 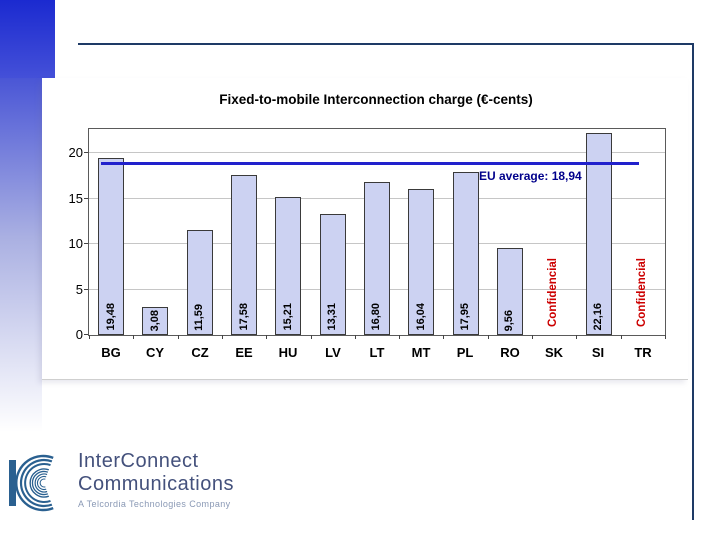 I want to click on y-axis-tick-label: 10, so click(x=75, y=244).